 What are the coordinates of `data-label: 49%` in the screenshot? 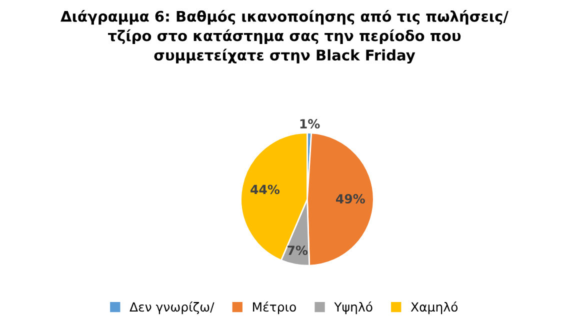 It's located at (350, 199).